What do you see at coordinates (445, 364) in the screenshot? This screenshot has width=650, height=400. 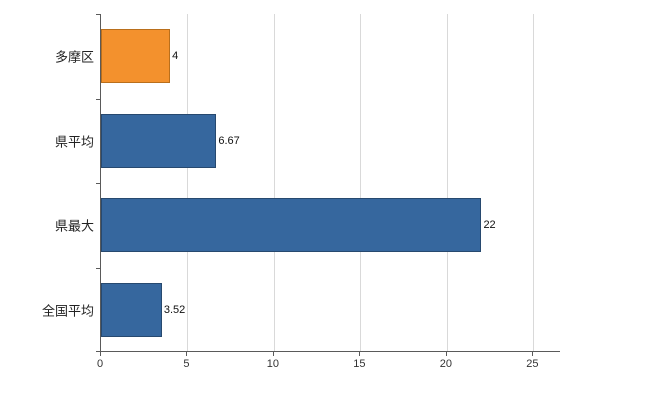 I see `x-axis-tick-label: 20` at bounding box center [445, 364].